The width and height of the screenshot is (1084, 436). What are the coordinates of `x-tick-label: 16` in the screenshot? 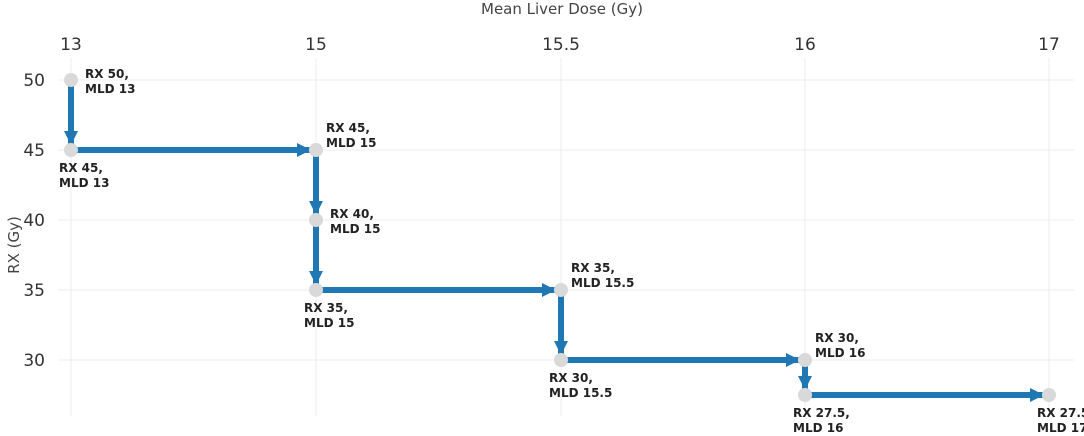 It's located at (805, 45).